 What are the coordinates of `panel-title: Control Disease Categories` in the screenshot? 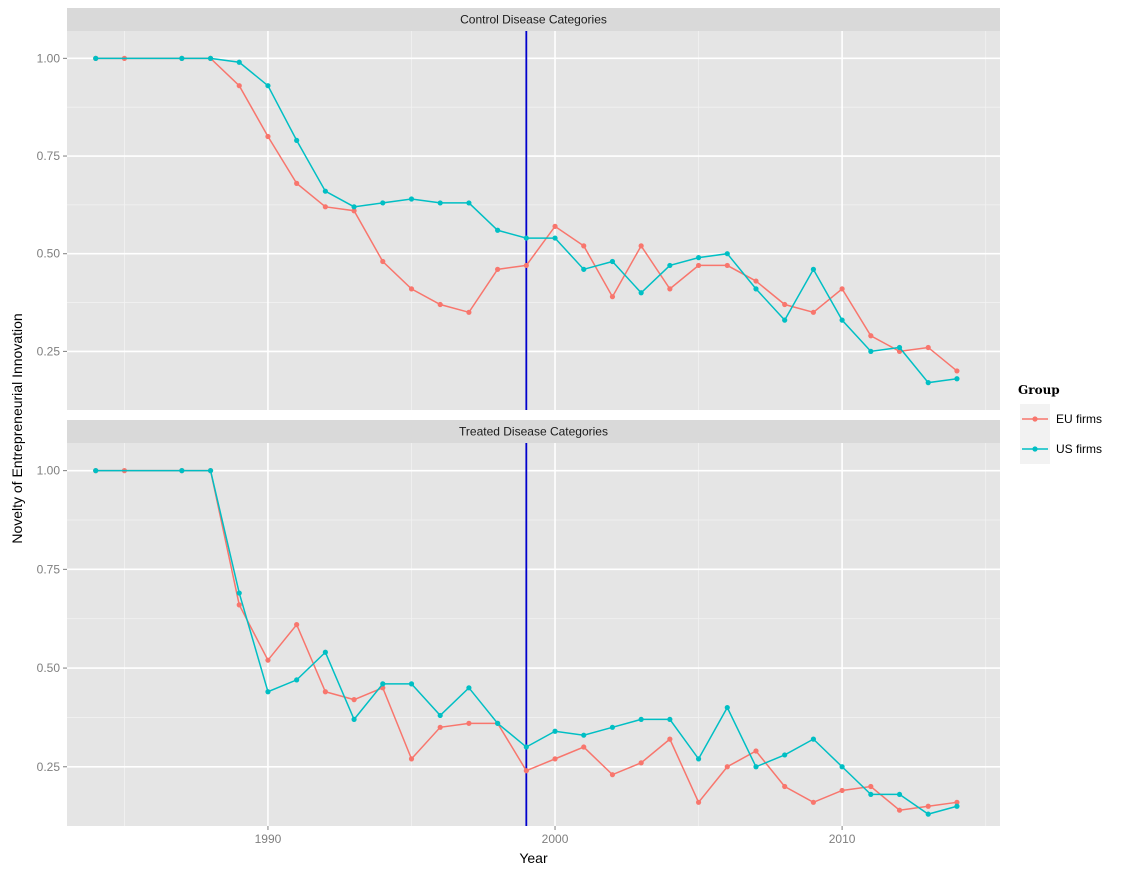 It's located at (533, 20).